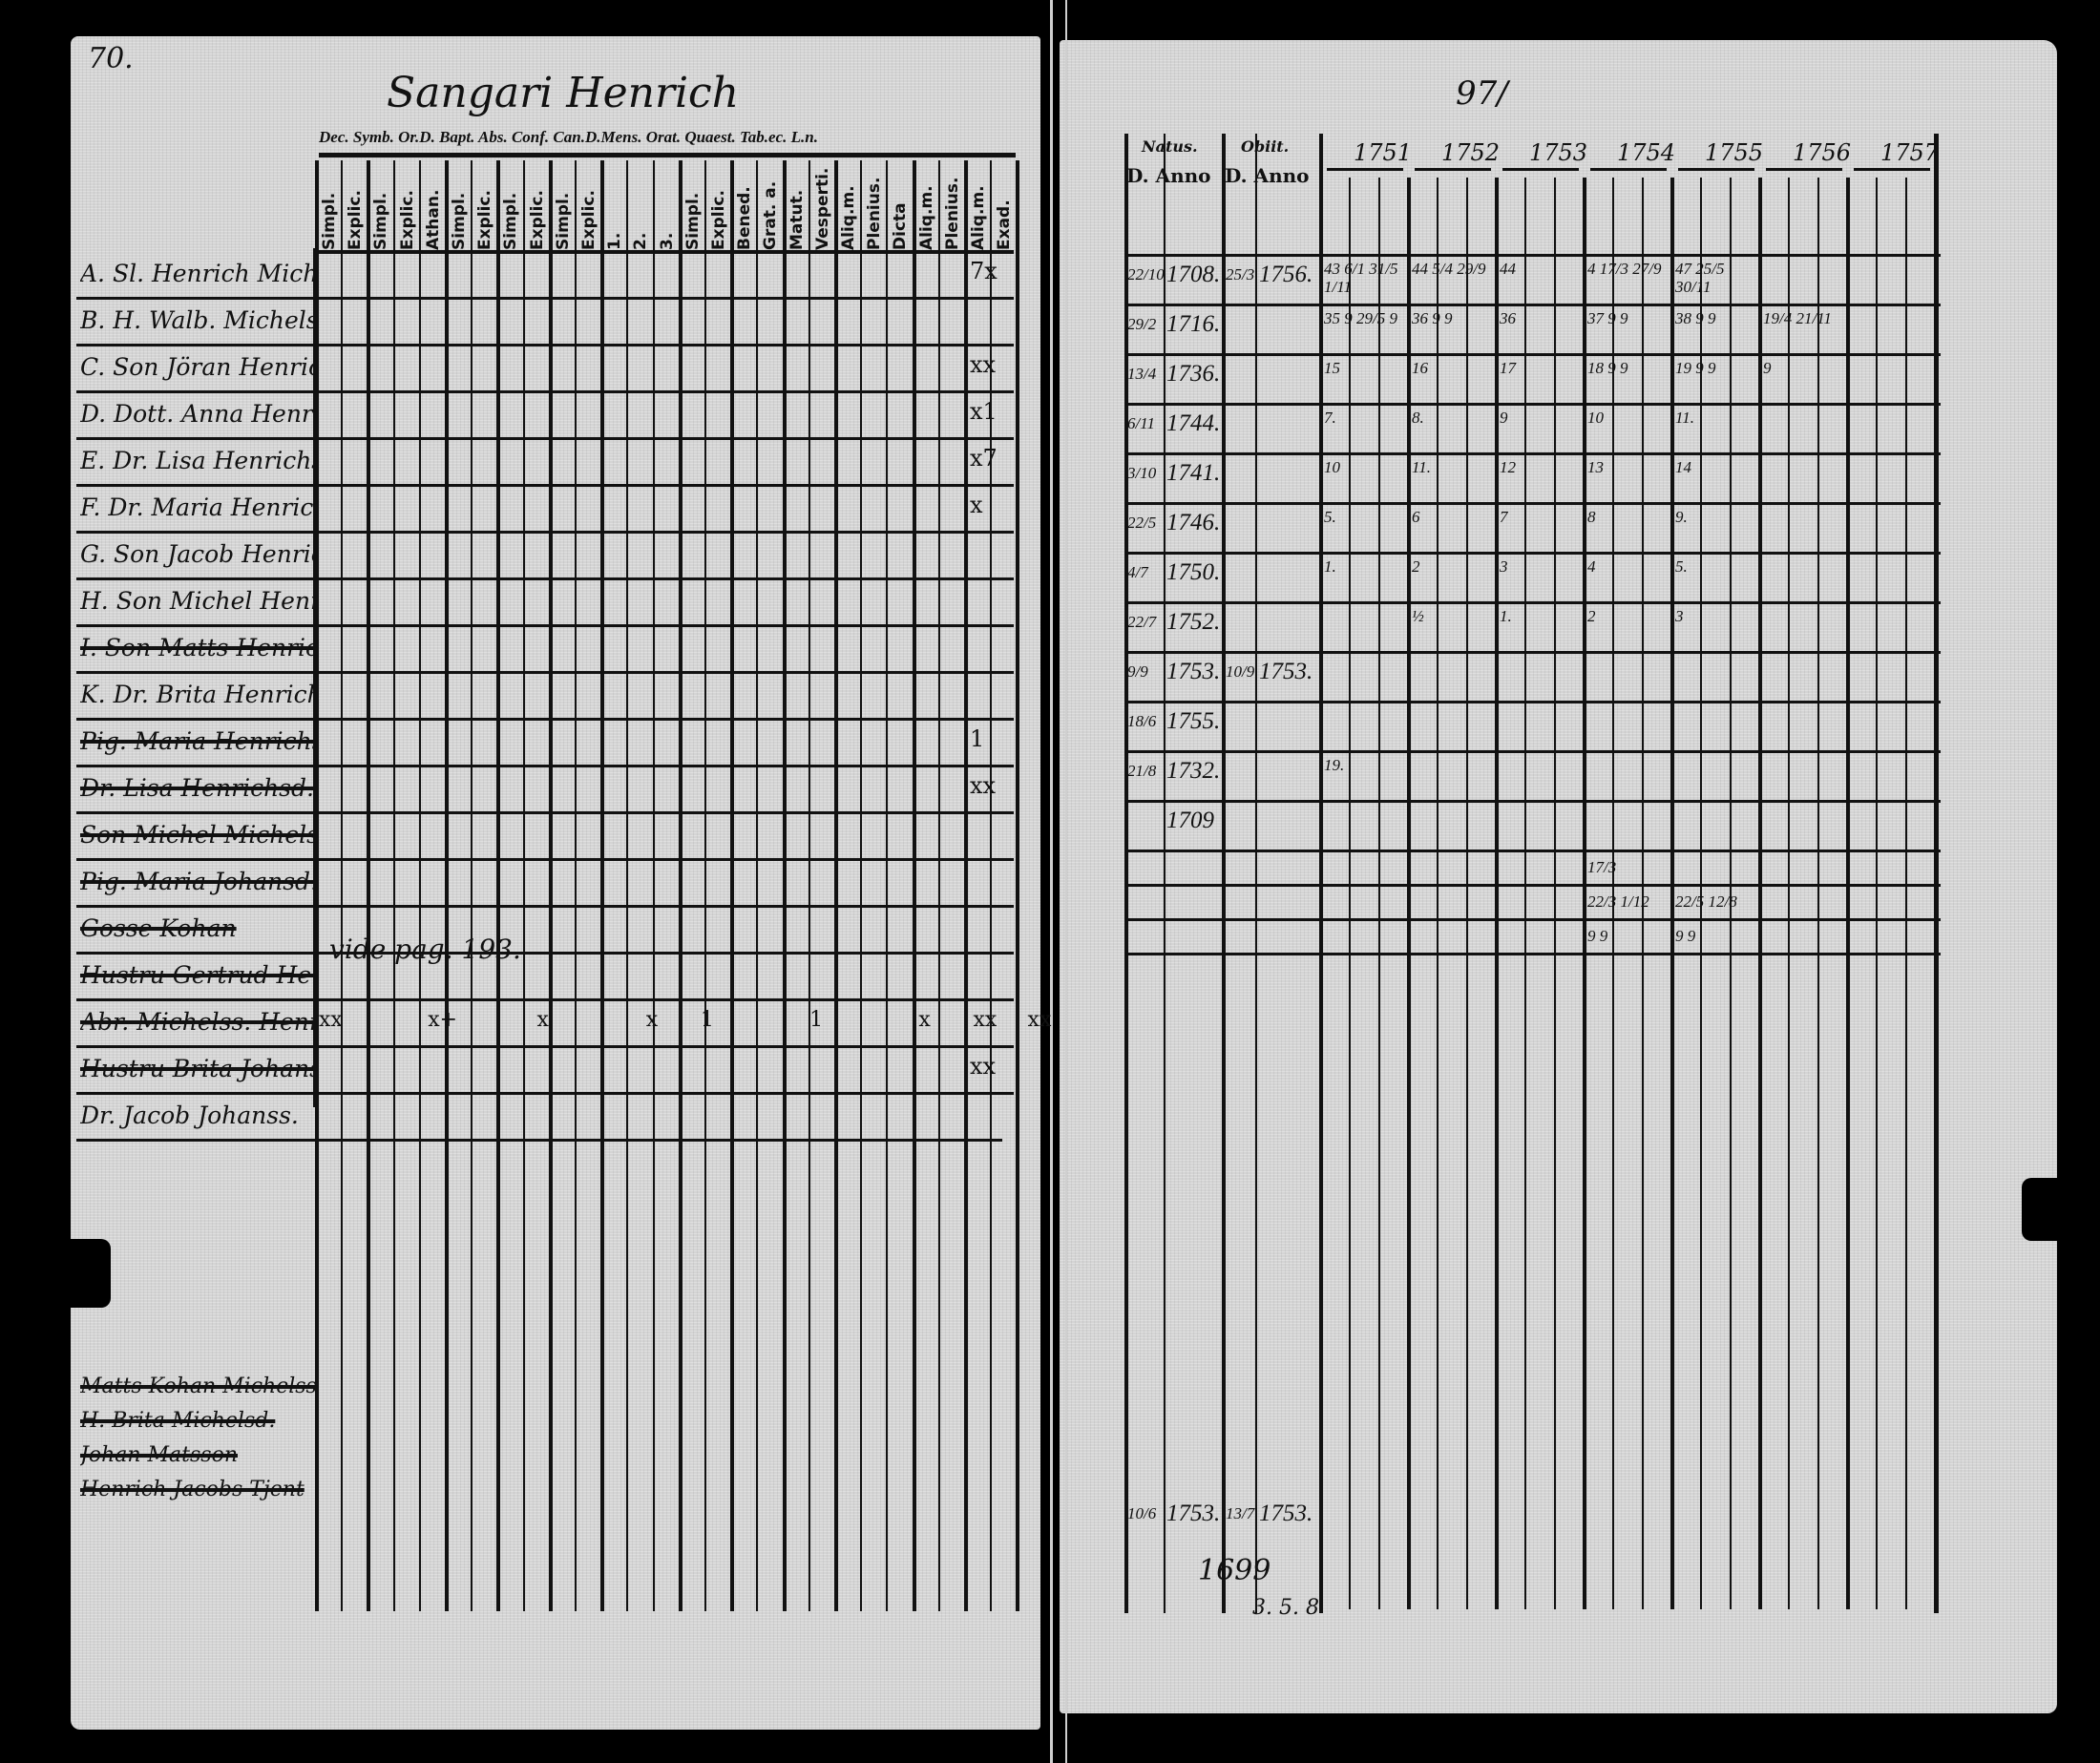 Image resolution: width=2100 pixels, height=1763 pixels. What do you see at coordinates (2055, 1209) in the screenshot?
I see `page-notch` at bounding box center [2055, 1209].